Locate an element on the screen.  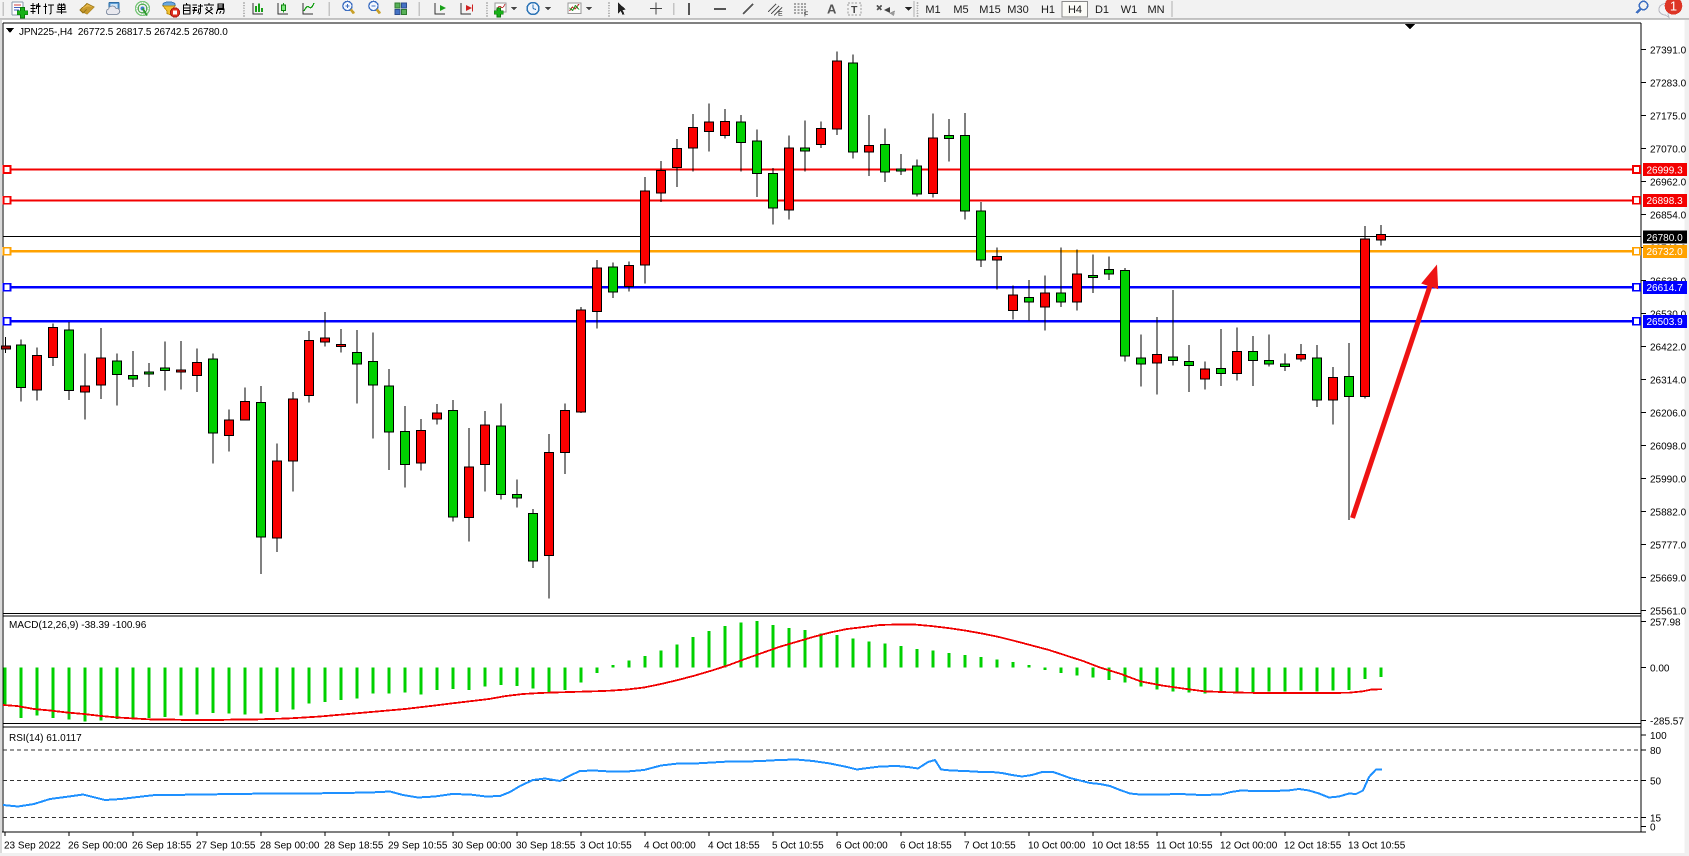
svg-text: A is located at coordinates (832, 9).